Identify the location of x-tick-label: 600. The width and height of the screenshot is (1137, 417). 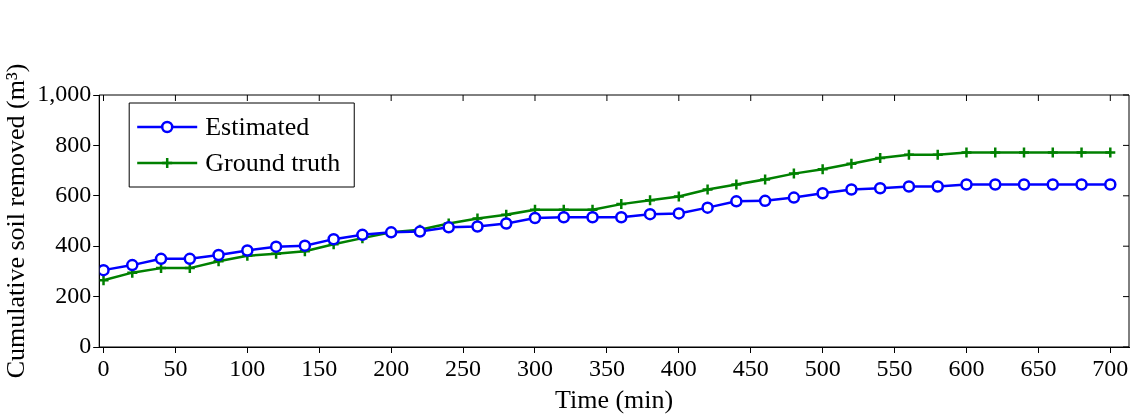
(966, 367).